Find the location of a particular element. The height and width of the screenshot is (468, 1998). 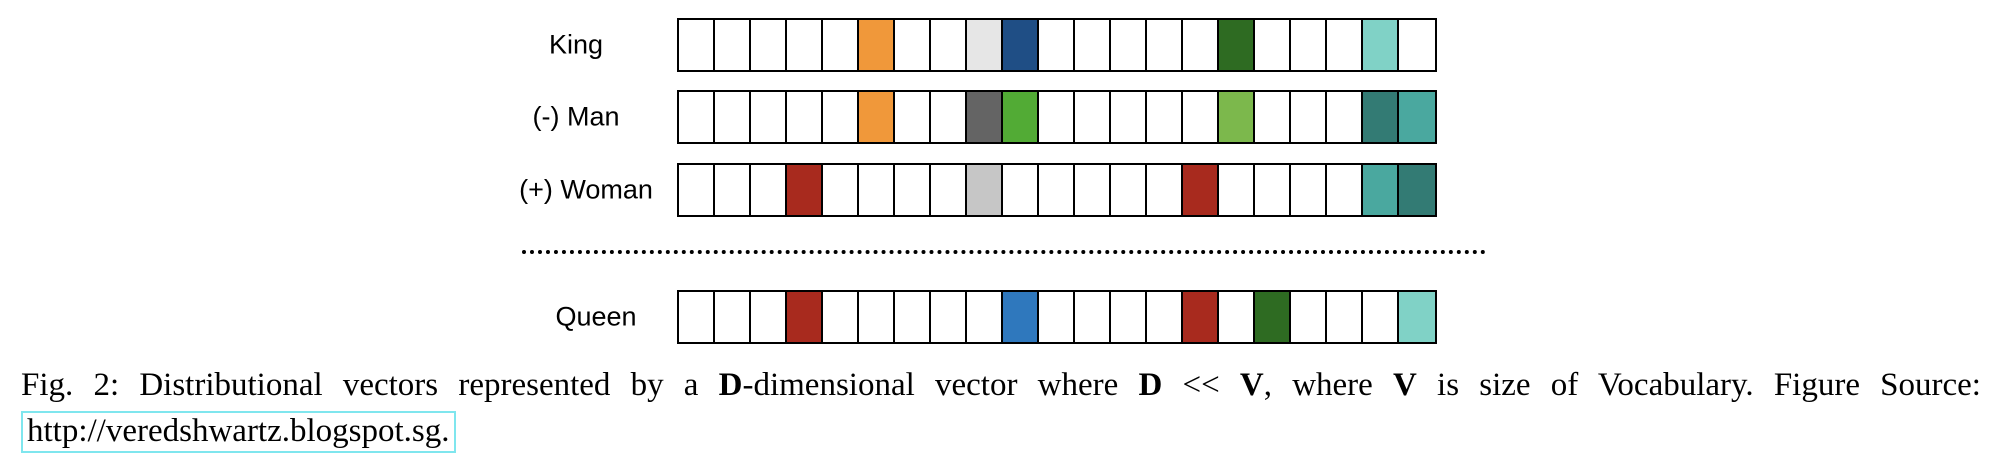

vector-cell-blue is located at coordinates (1021, 317).